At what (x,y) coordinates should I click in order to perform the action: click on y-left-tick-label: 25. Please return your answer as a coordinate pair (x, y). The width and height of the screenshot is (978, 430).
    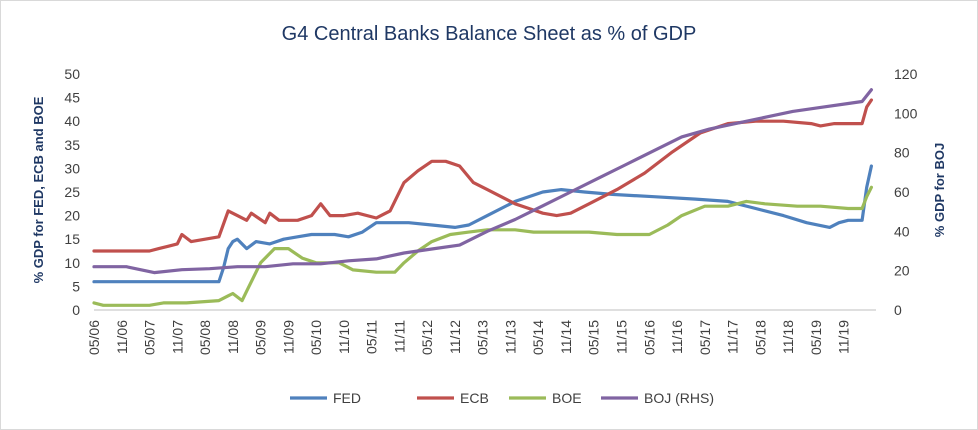
    Looking at the image, I should click on (72, 192).